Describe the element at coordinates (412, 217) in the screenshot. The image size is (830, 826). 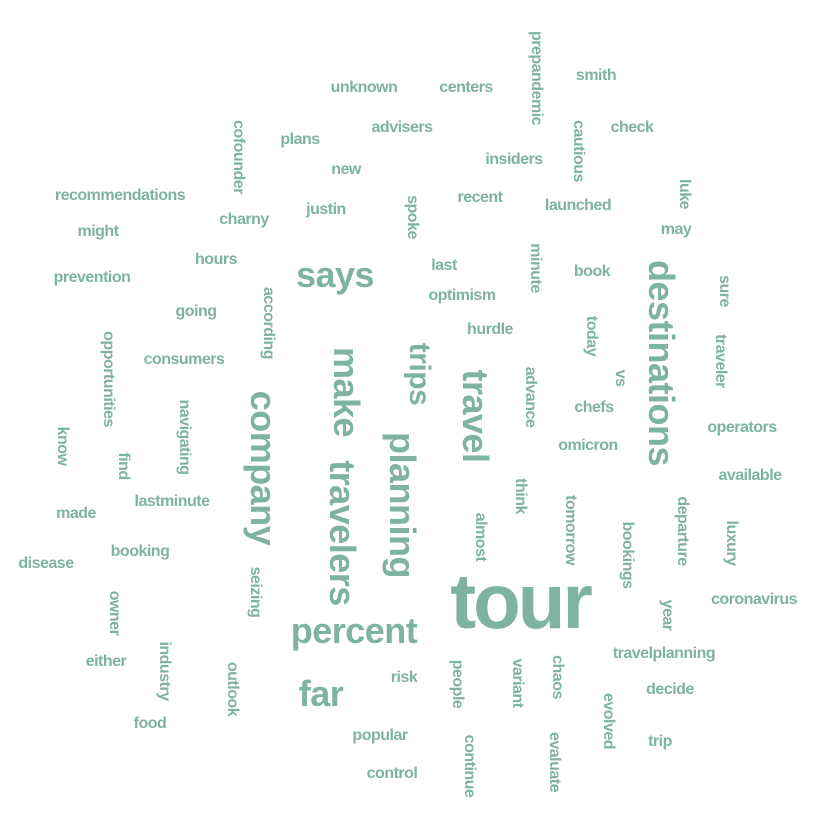
I see `word-spoke: spoke` at that location.